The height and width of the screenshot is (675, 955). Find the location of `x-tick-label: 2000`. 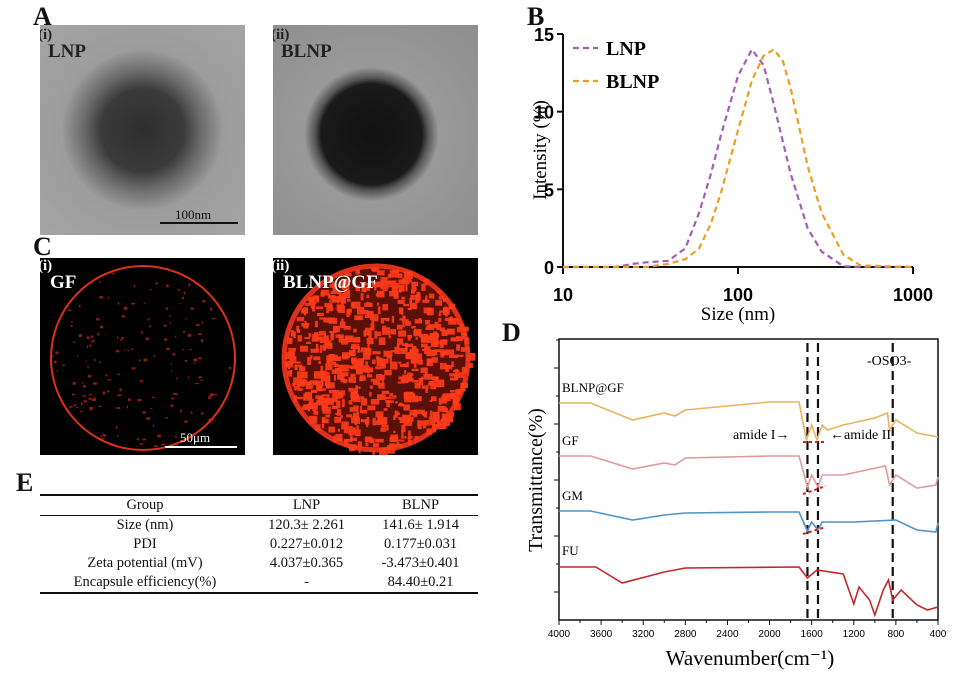

x-tick-label: 2000 is located at coordinates (769, 634).